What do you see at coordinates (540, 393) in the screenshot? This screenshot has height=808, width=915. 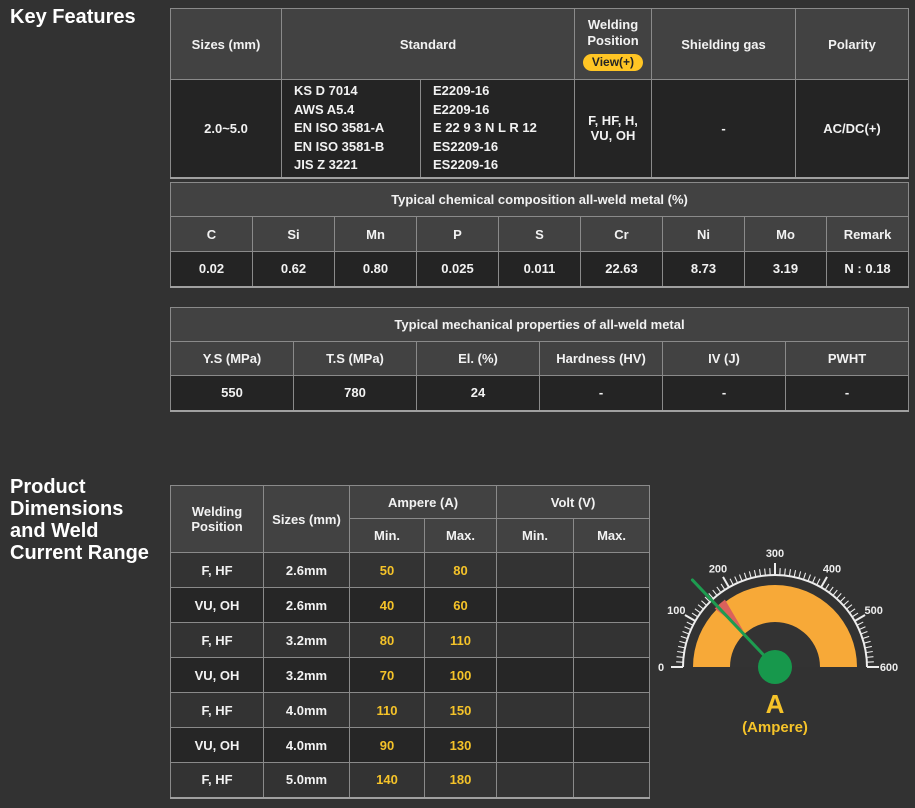 I see `mechanical-value-row: 550 780 24 - - -` at bounding box center [540, 393].